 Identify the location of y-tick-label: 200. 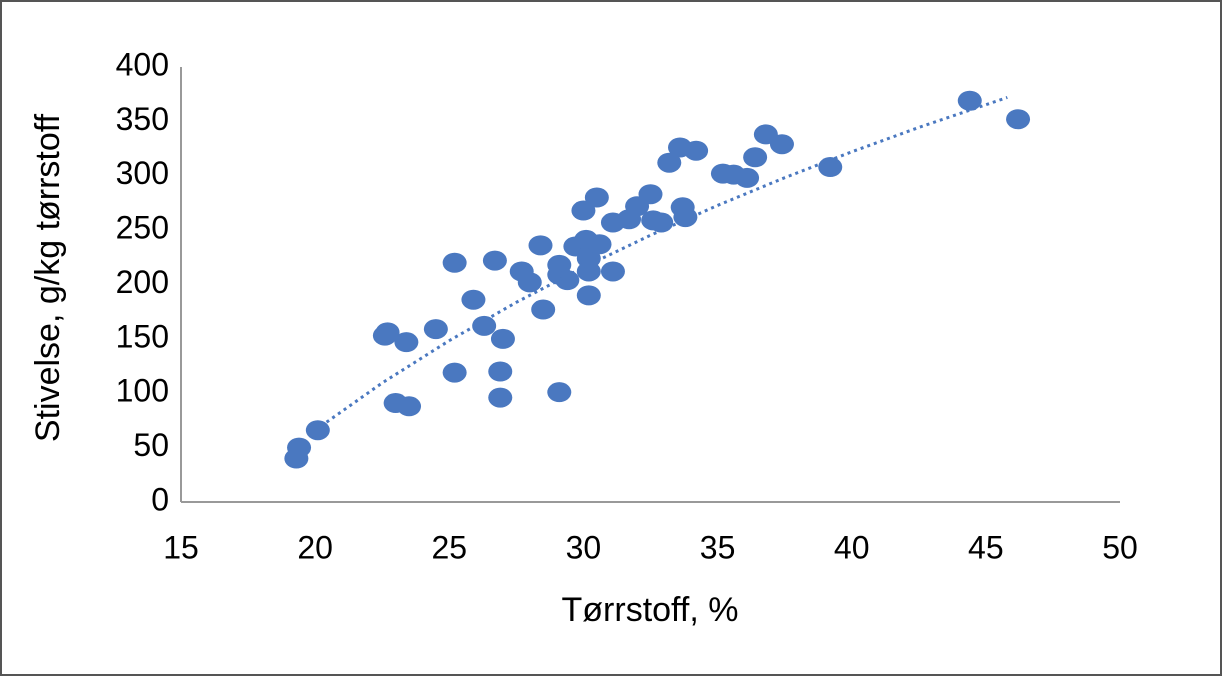
(142, 282).